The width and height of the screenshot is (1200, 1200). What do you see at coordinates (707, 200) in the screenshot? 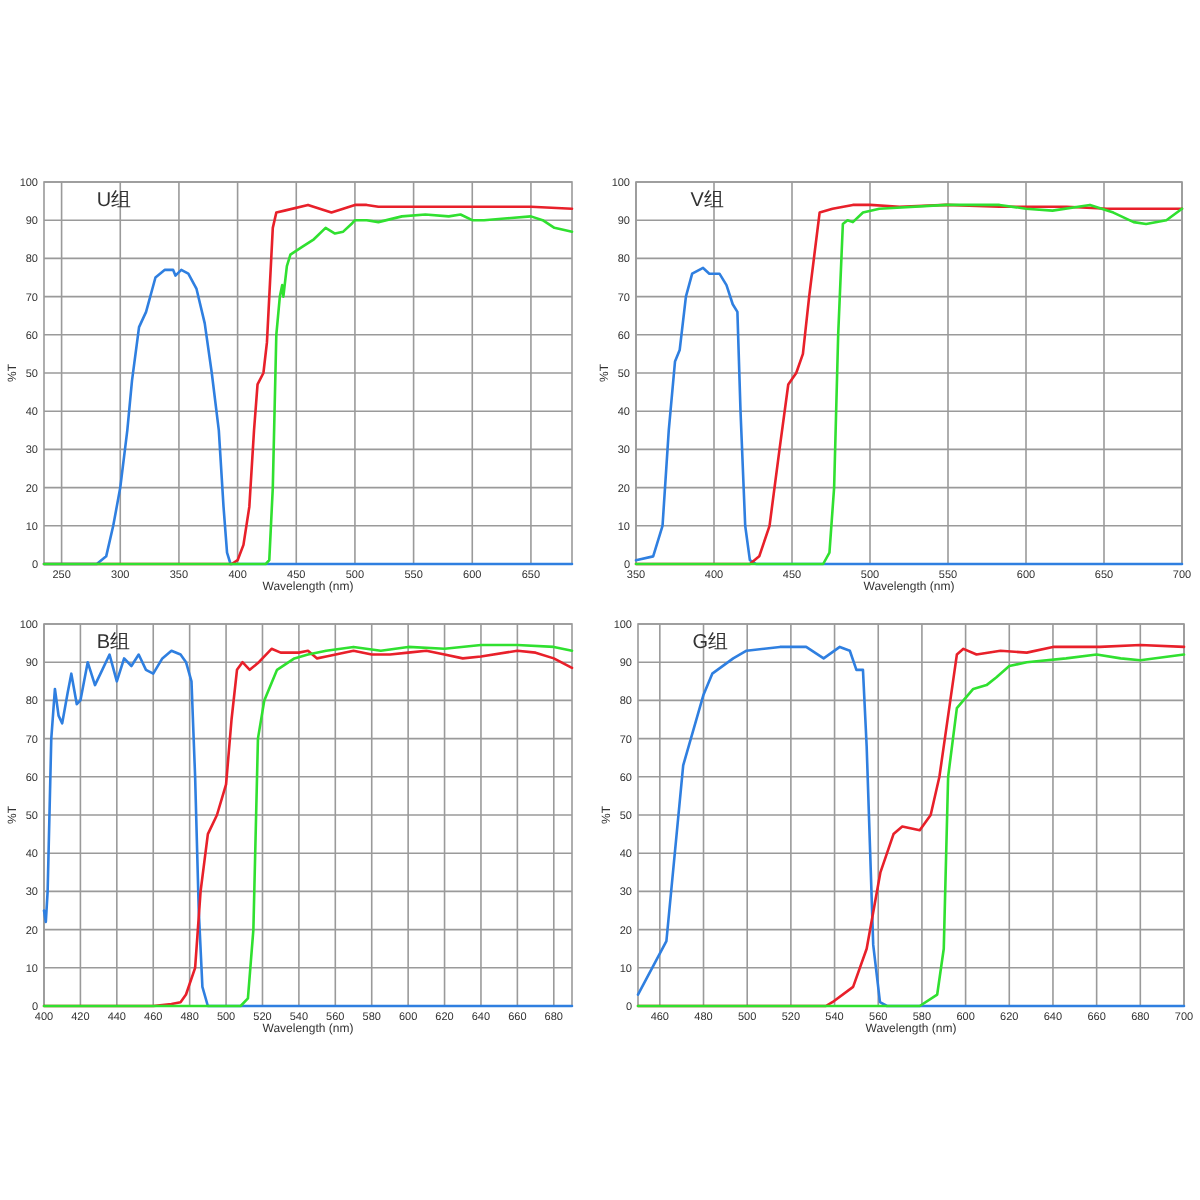
I see `chart-title: V组` at bounding box center [707, 200].